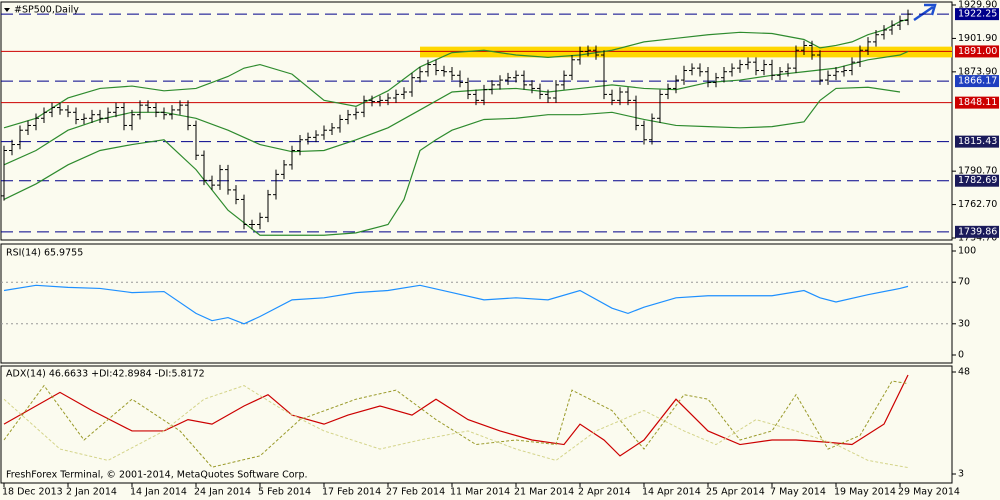 The width and height of the screenshot is (1000, 500). What do you see at coordinates (929, 492) in the screenshot?
I see `x-tick-label: 29 May 2014` at bounding box center [929, 492].